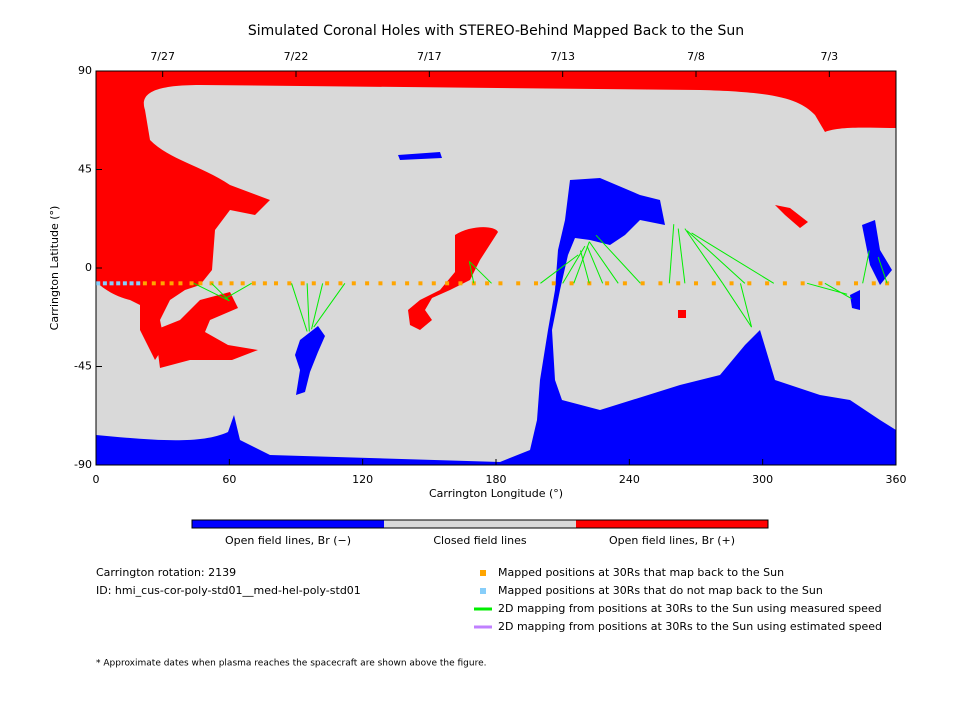 The width and height of the screenshot is (960, 724). Describe the element at coordinates (762, 479) in the screenshot. I see `x-tick-label: 300` at that location.